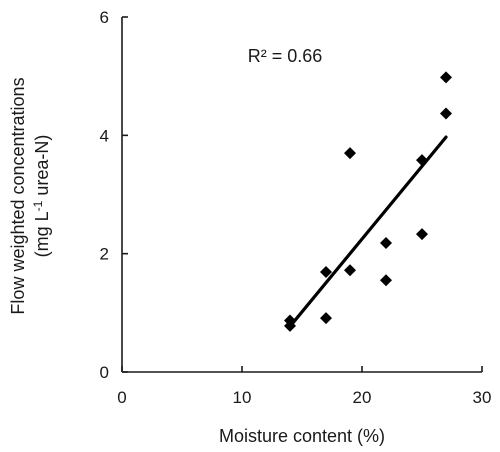 The image size is (500, 452). What do you see at coordinates (482, 397) in the screenshot?
I see `x-tick-label: 30` at bounding box center [482, 397].